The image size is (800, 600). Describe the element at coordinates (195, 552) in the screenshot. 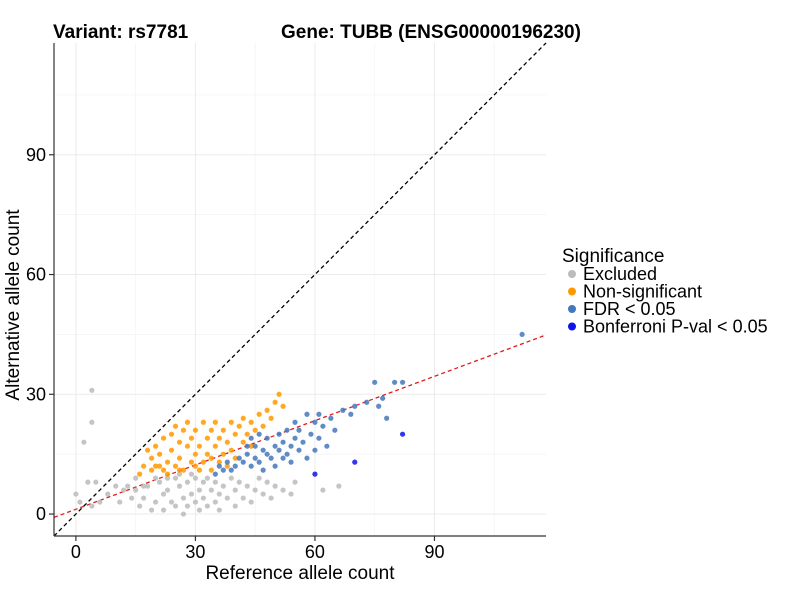

I see `x-tick-label: 30` at that location.